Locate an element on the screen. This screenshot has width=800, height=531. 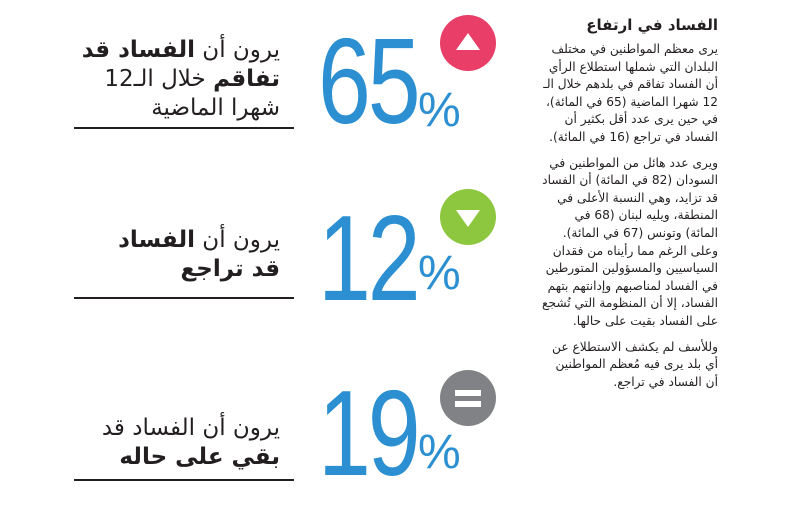
stat-unchanged-caption: يرون أن الفساد قد بقي على حاله is located at coordinates (174, 443).